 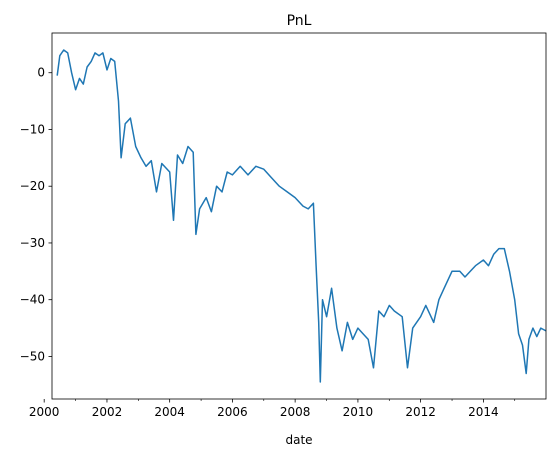 I want to click on x-axis-label: date, so click(x=298, y=440).